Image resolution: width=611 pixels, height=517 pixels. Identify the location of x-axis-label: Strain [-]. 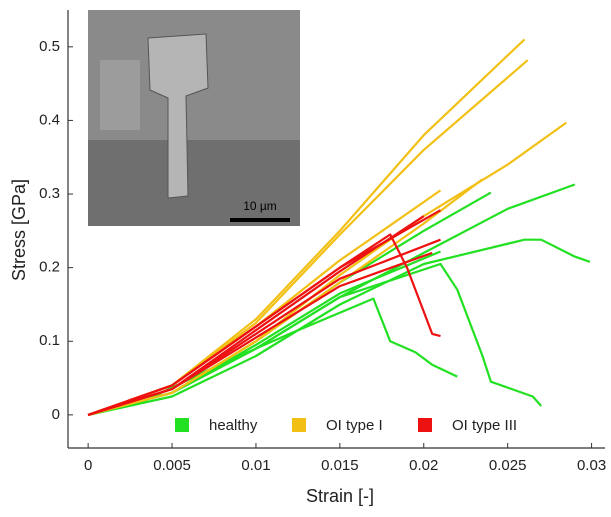
(340, 496).